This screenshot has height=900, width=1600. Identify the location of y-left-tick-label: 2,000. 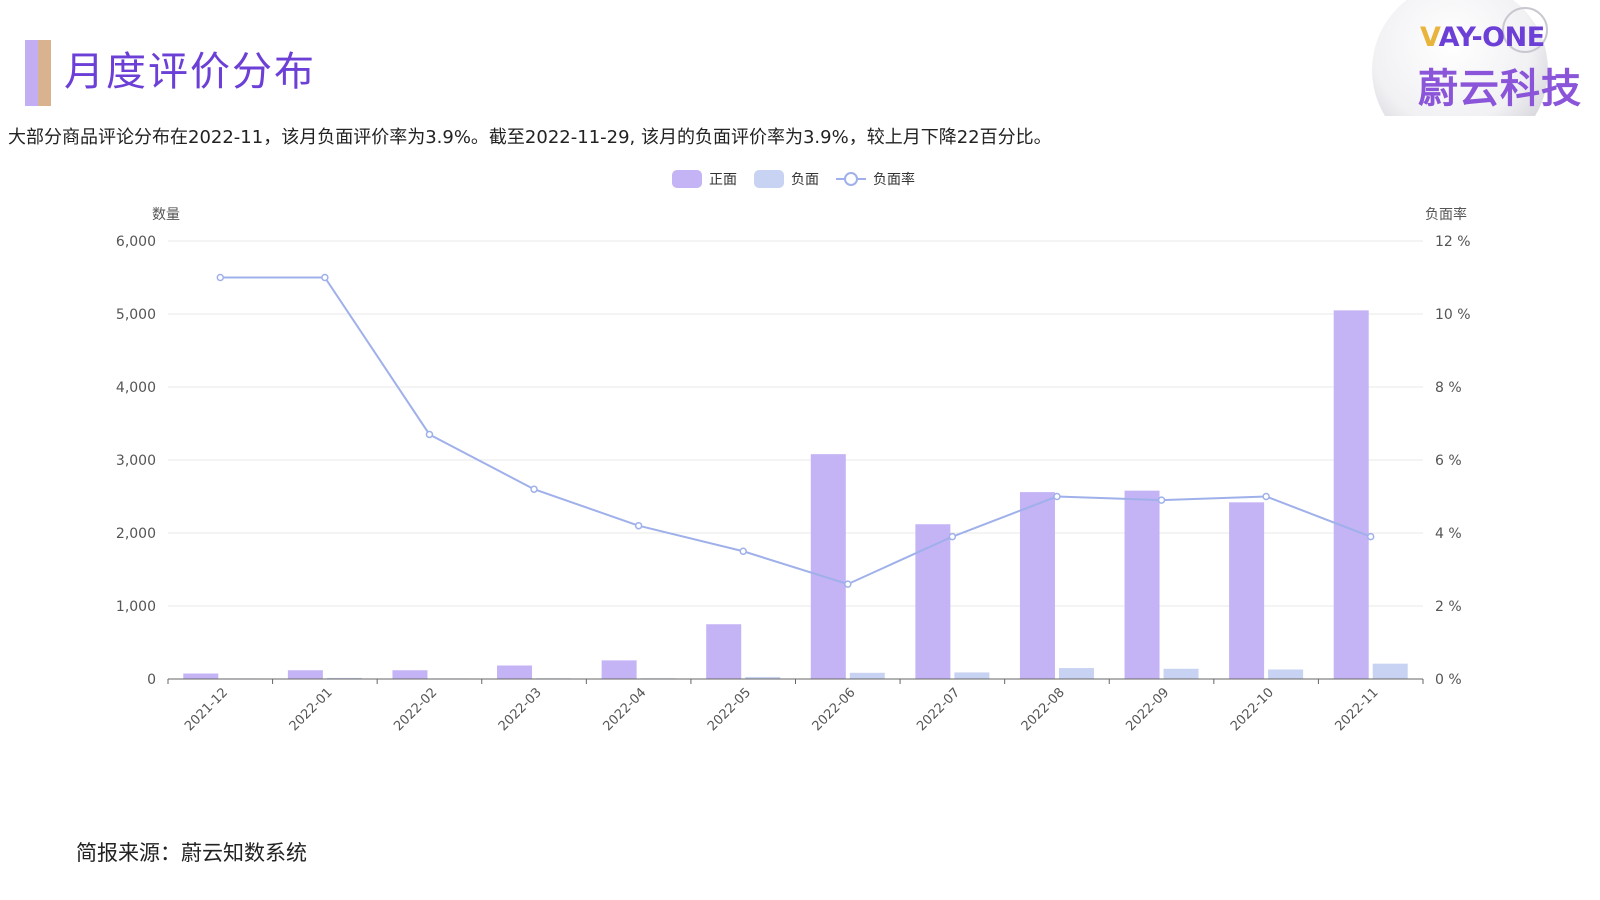
(136, 534).